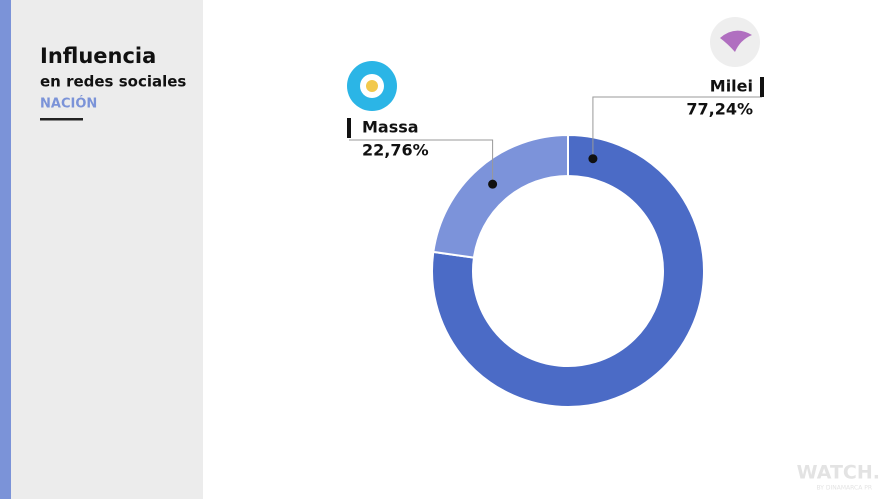 The image size is (887, 499). Describe the element at coordinates (98, 56) in the screenshot. I see `title: Influencia` at that location.